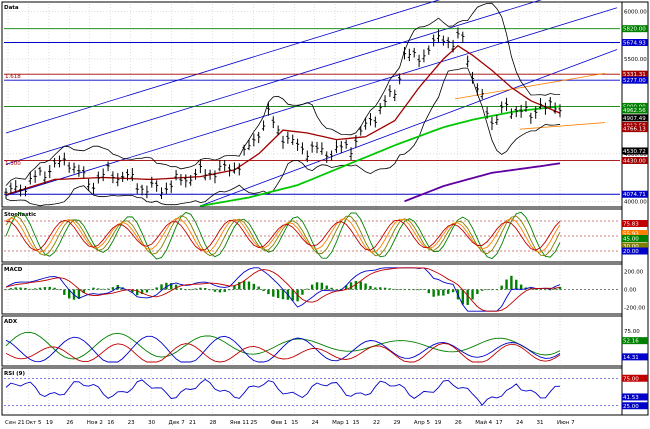 The height and width of the screenshot is (429, 650). What do you see at coordinates (634, 272) in the screenshot?
I see `indicator-tick-label: 200.00` at bounding box center [634, 272].